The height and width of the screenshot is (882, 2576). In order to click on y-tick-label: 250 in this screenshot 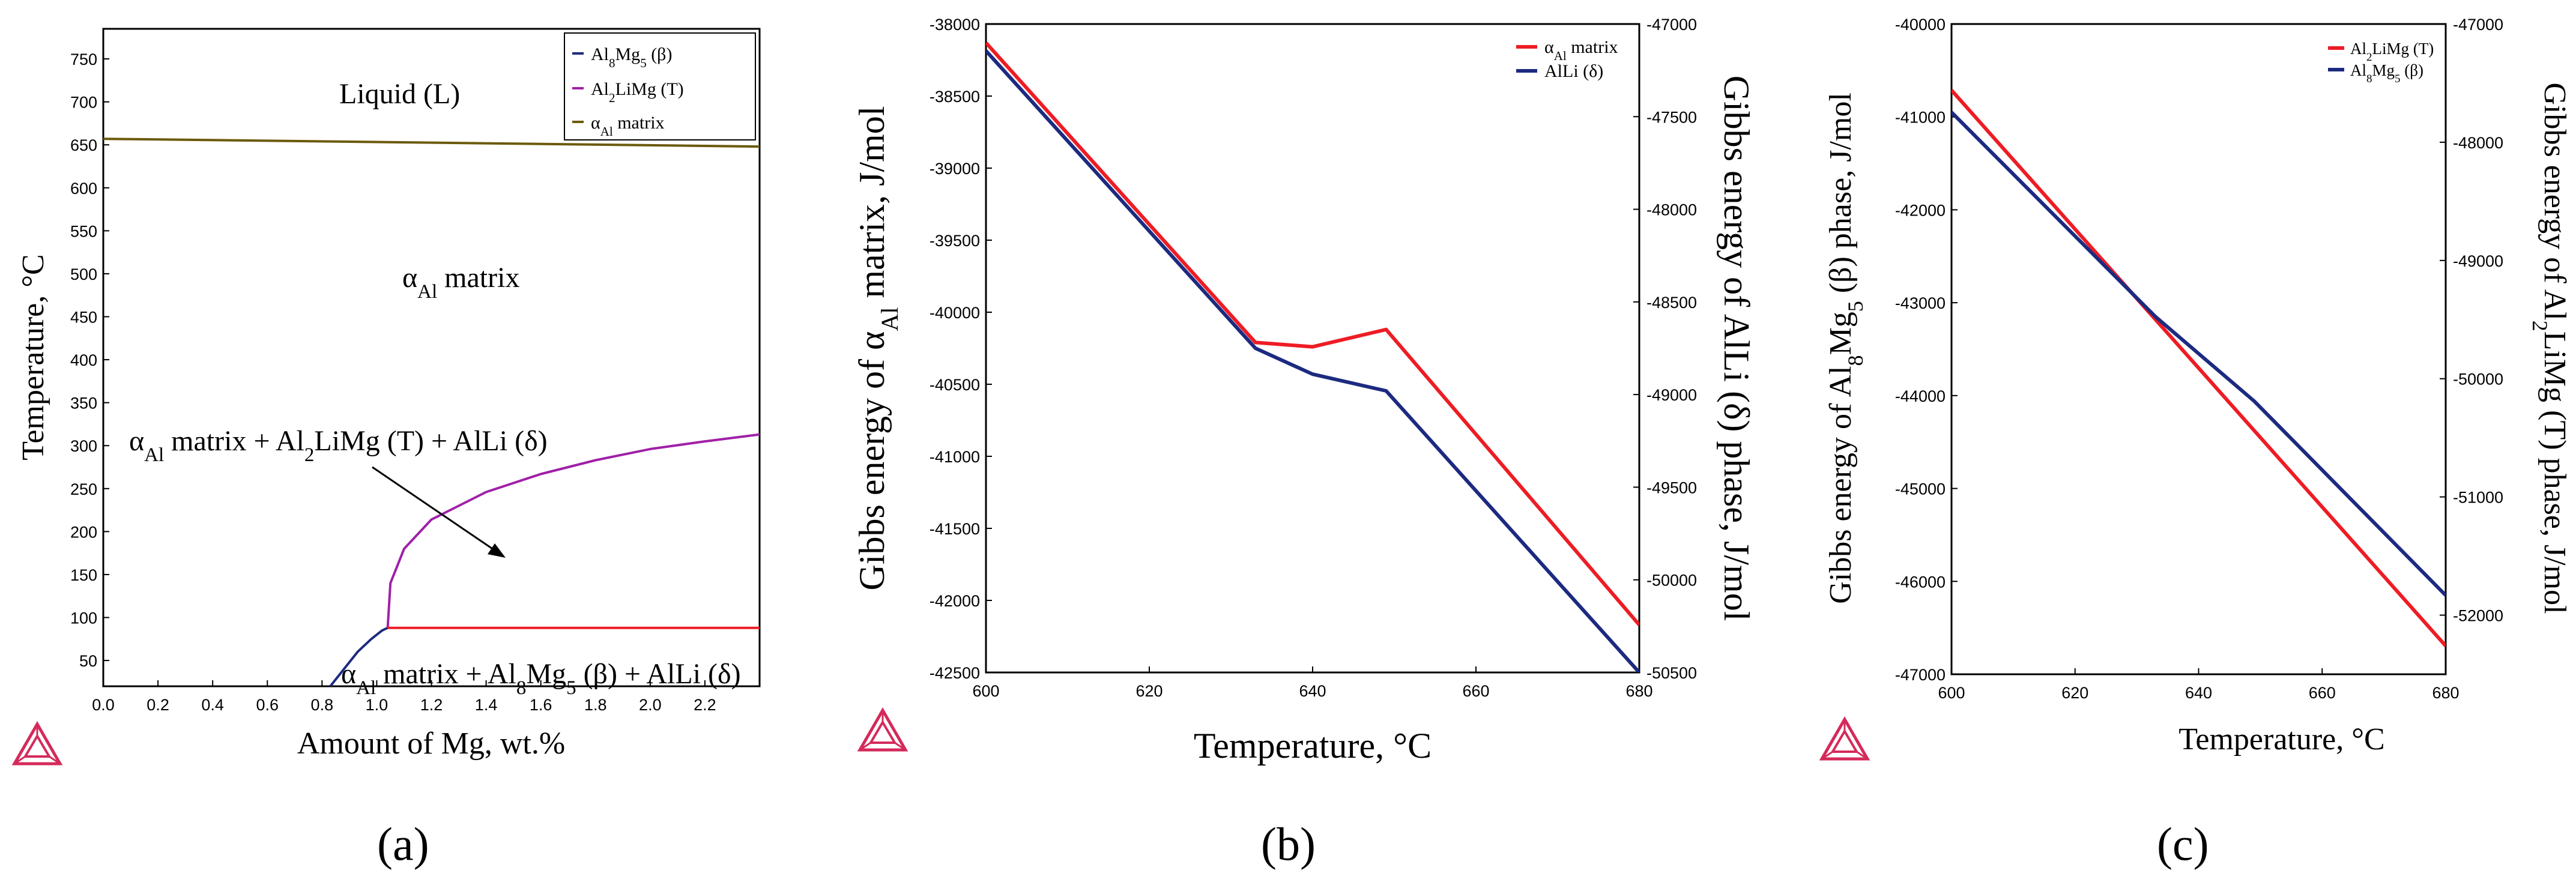, I will do `click(83, 489)`.